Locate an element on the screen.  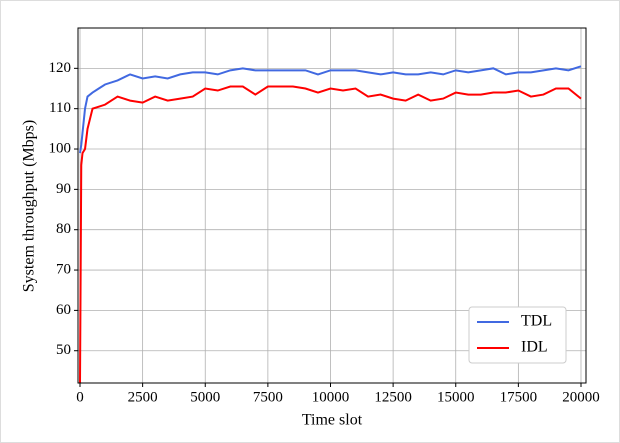
y-tick-label: 80 is located at coordinates (63, 229).